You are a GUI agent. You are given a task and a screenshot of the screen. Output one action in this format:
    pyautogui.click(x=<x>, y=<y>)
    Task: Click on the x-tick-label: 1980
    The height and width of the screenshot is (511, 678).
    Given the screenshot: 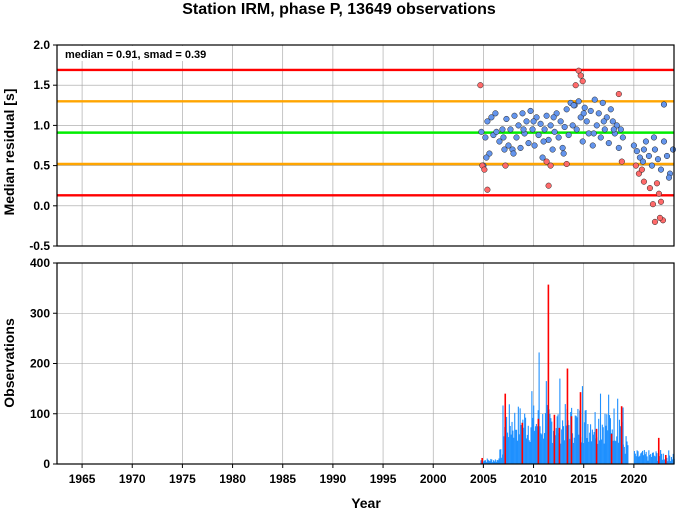 What is the action you would take?
    pyautogui.click(x=232, y=479)
    